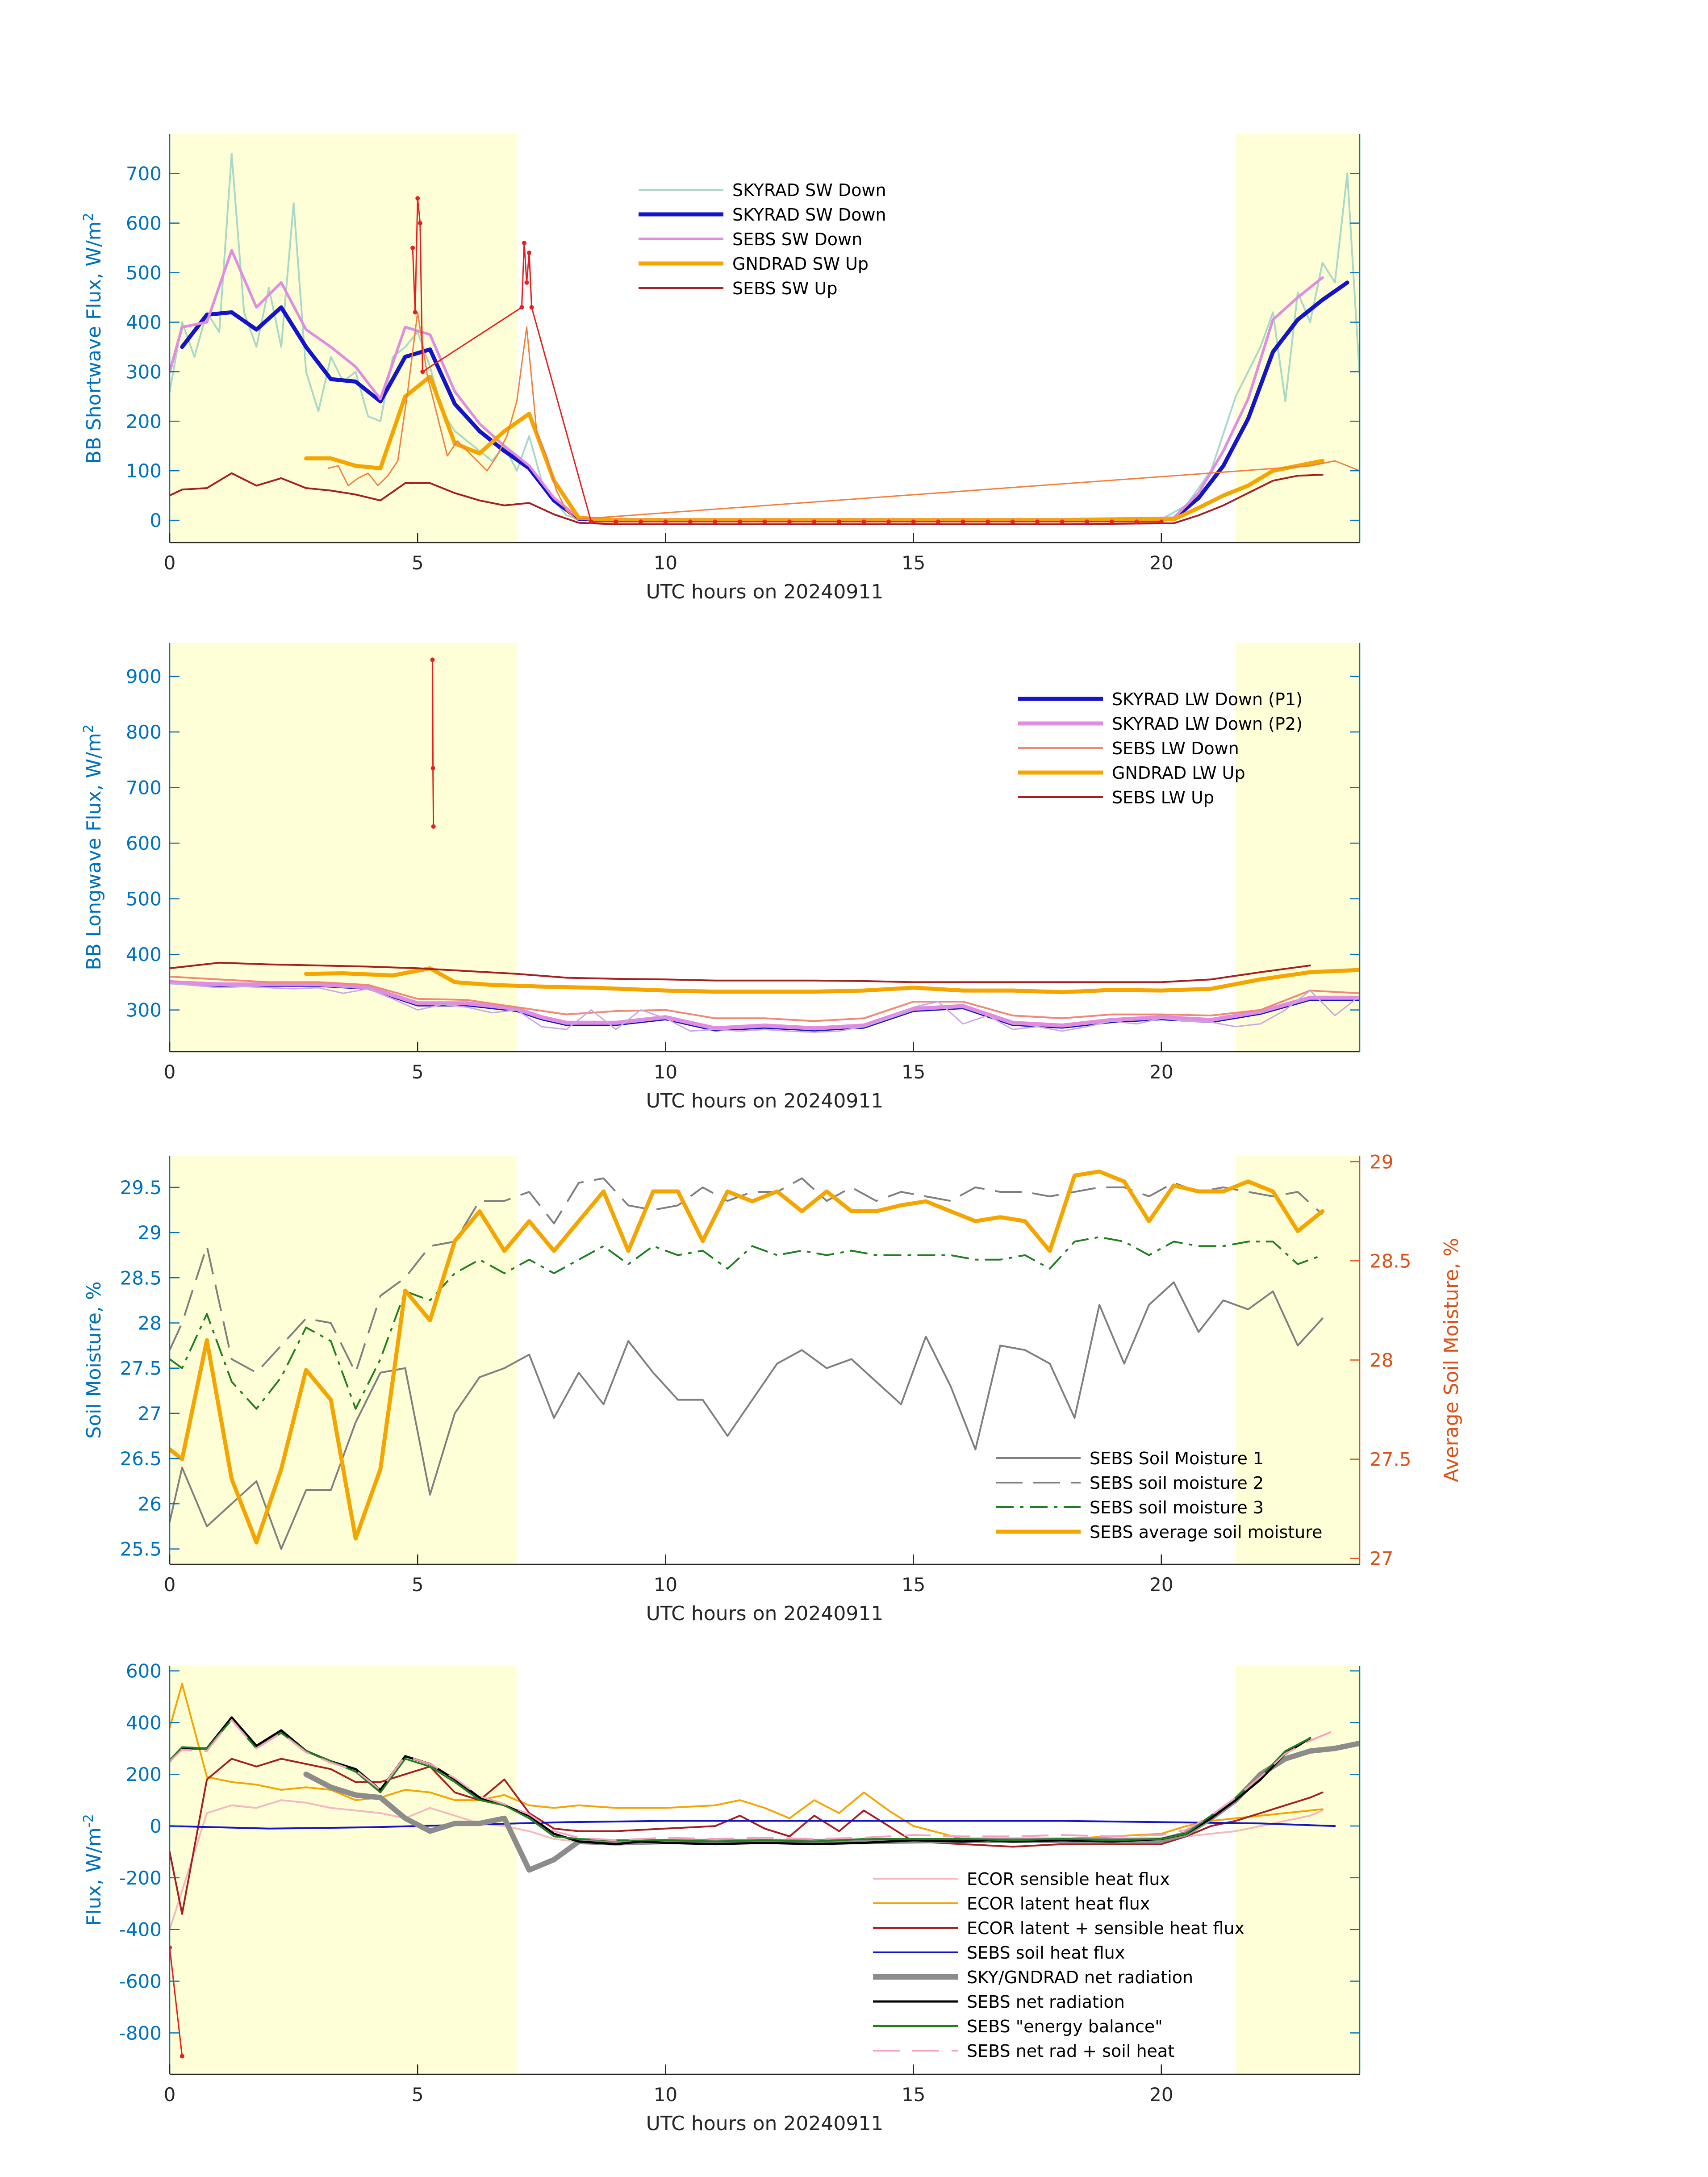 The image size is (1708, 2177). What do you see at coordinates (94, 342) in the screenshot?
I see `y-axis-label-main: BB Shortwave Flux, W/m` at bounding box center [94, 342].